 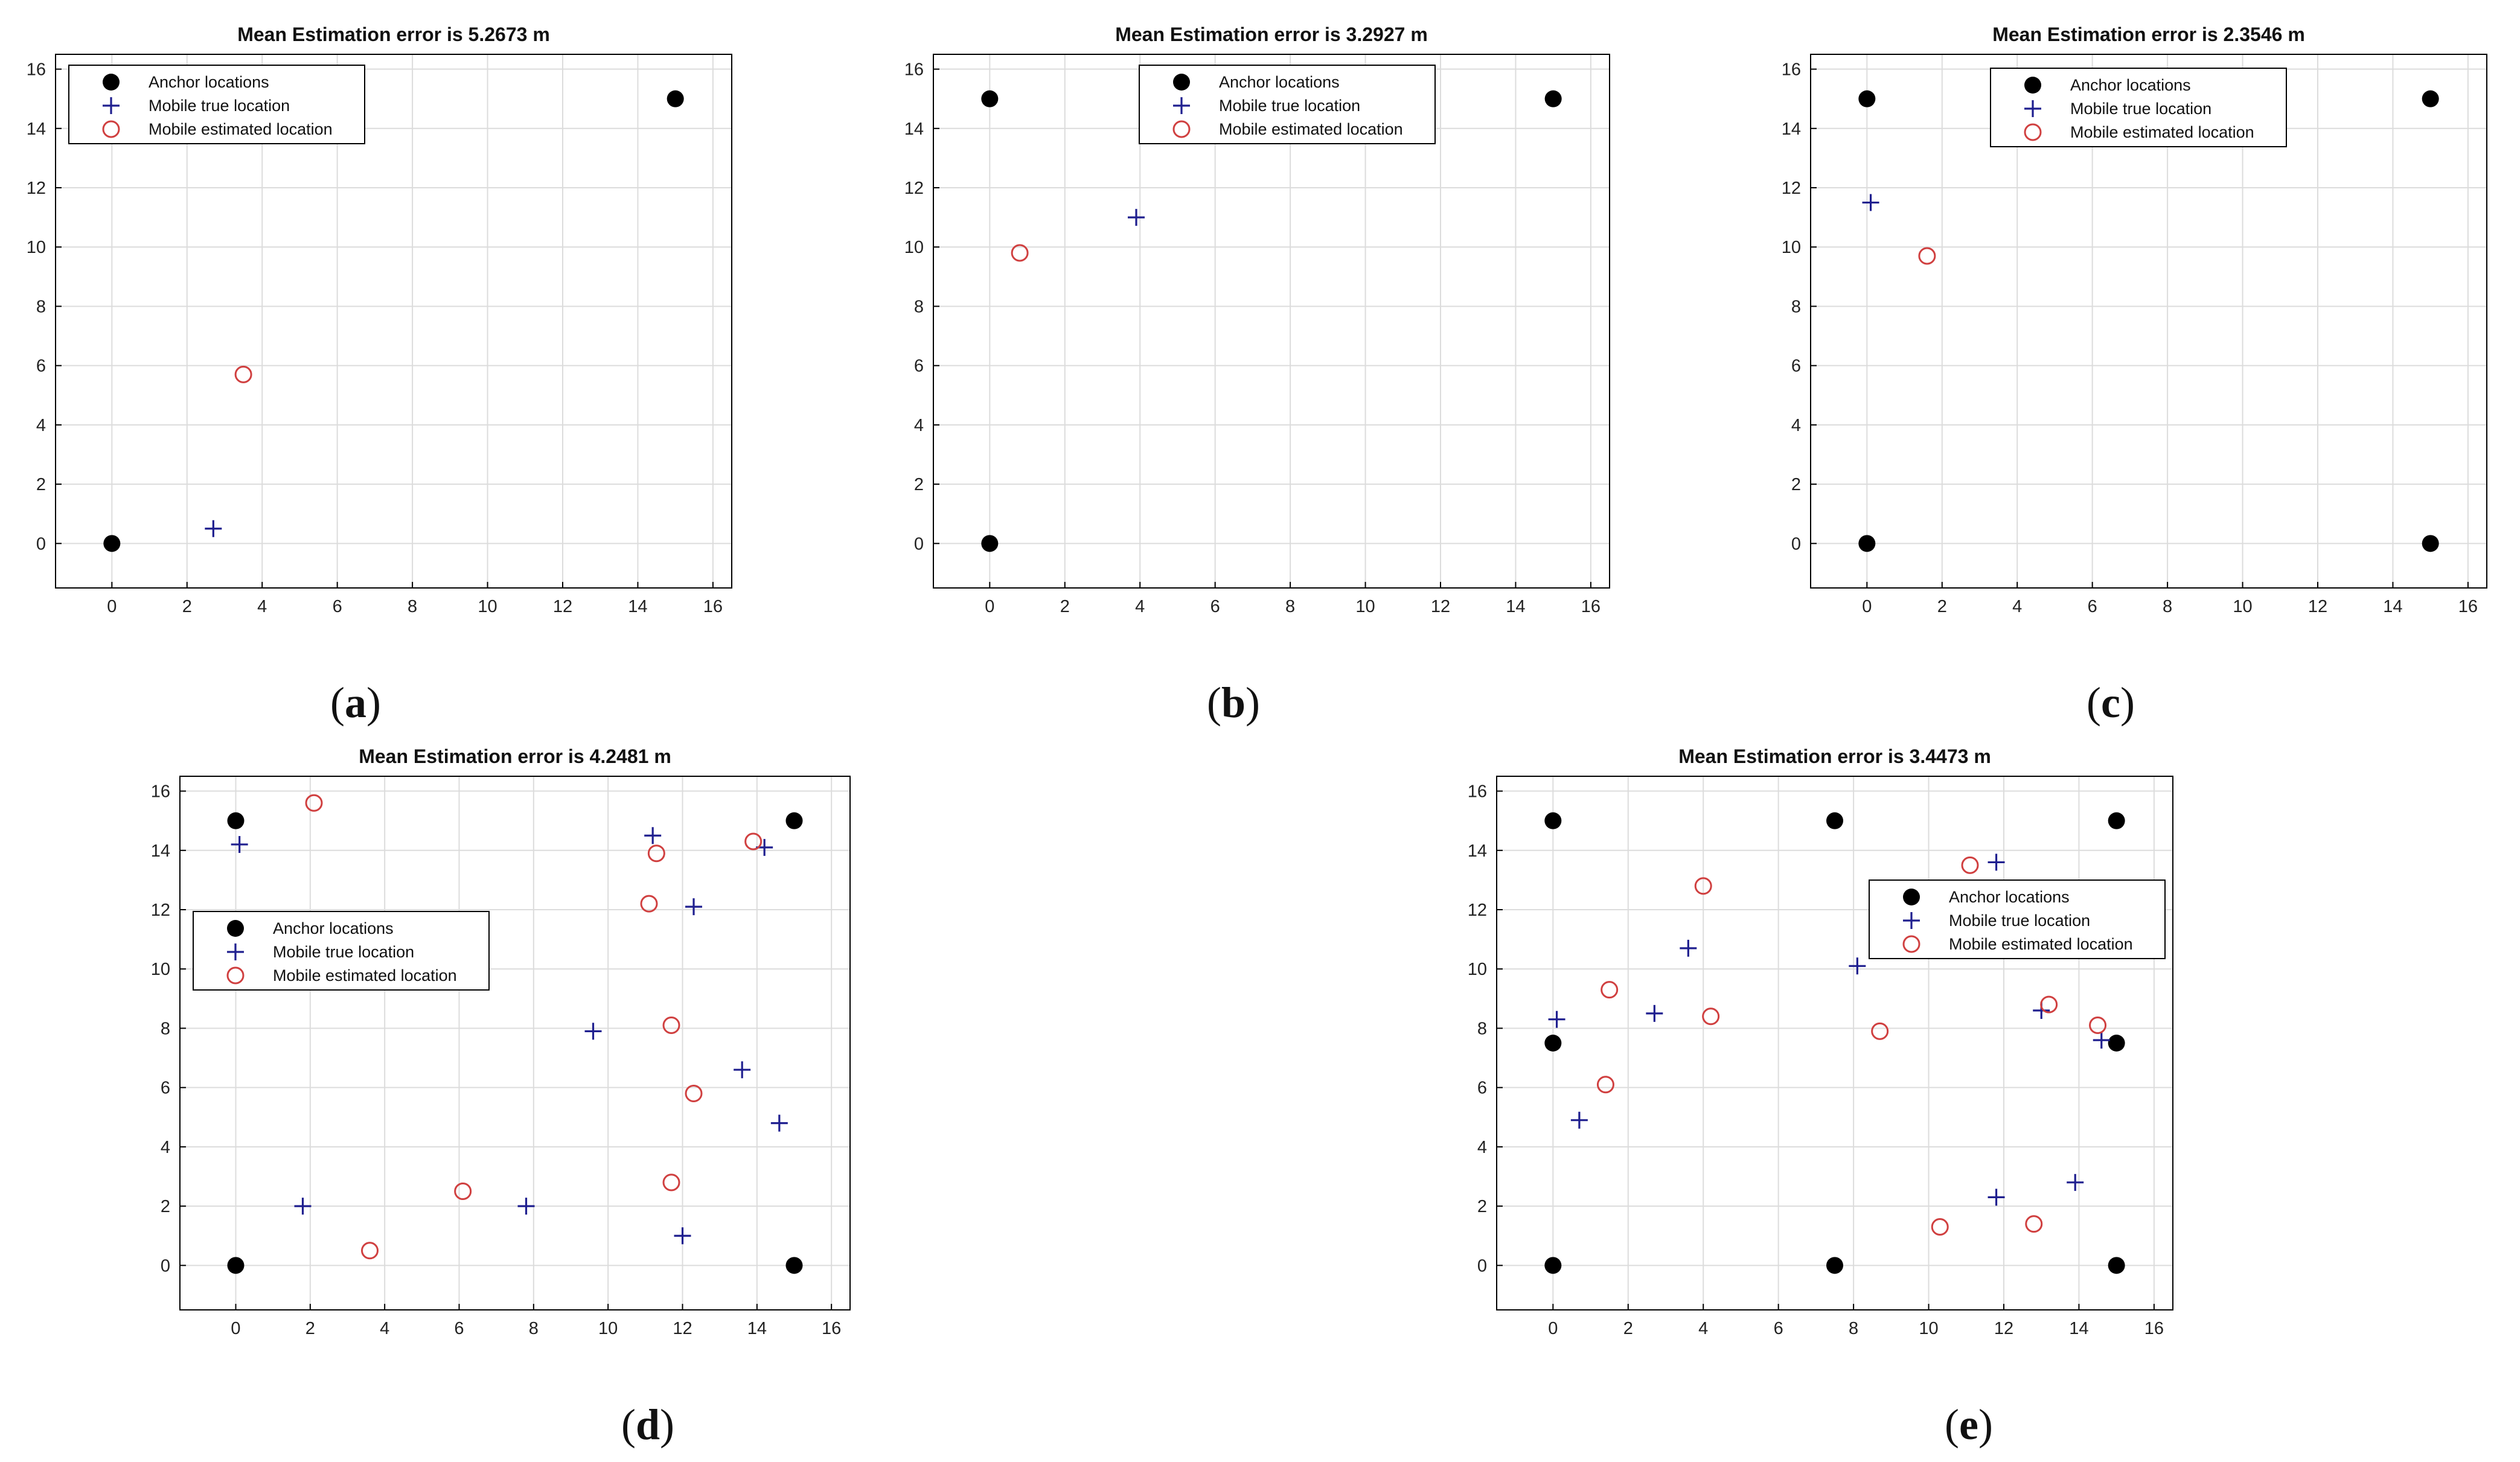 I want to click on panel-caption: (b), so click(x=1233, y=702).